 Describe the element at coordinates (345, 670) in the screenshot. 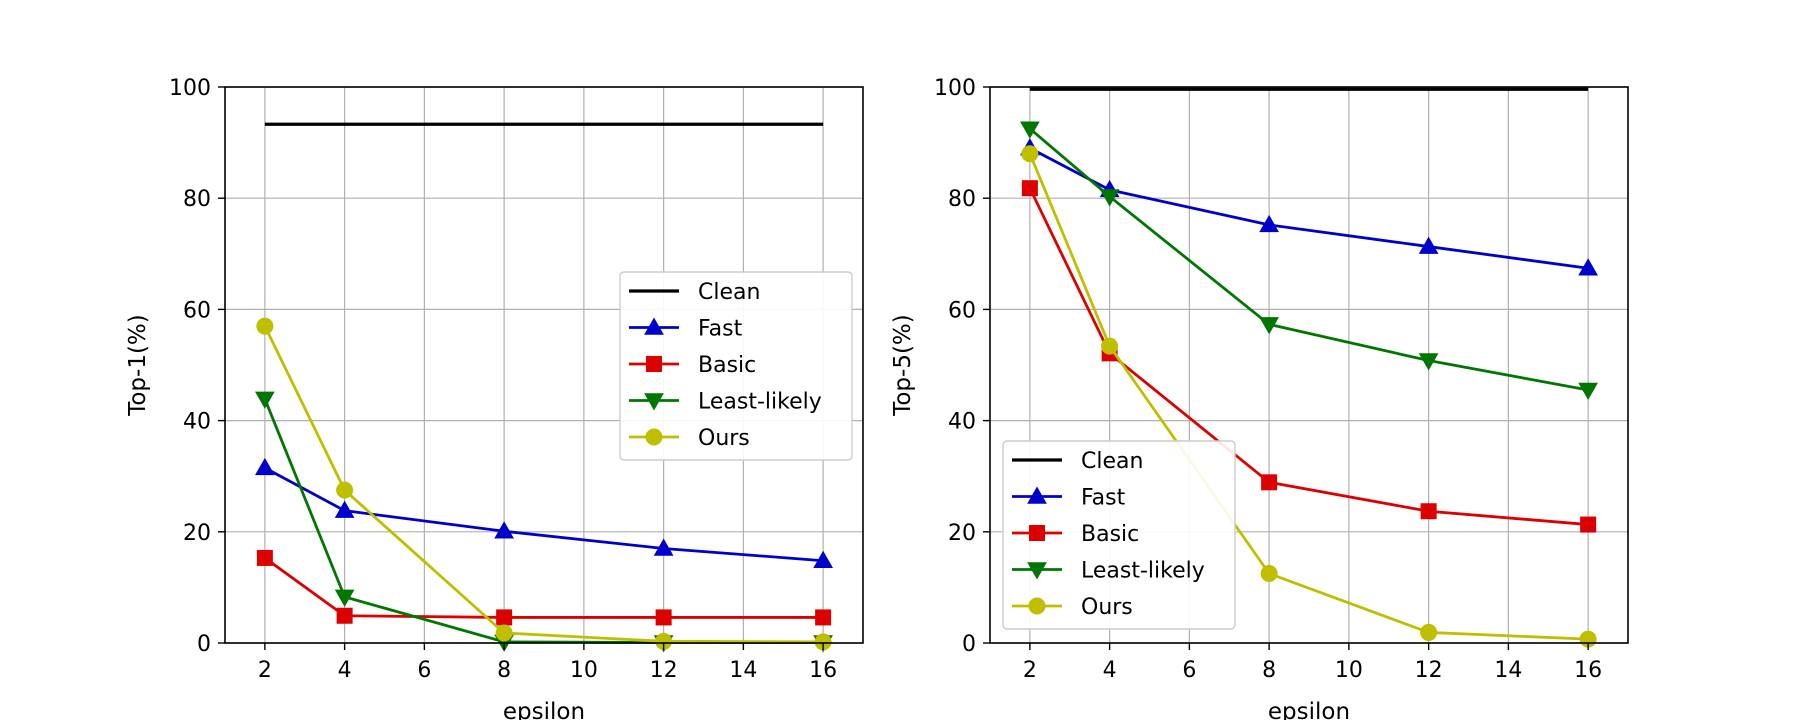

I see `chart-1-x-tick-label: 4` at that location.